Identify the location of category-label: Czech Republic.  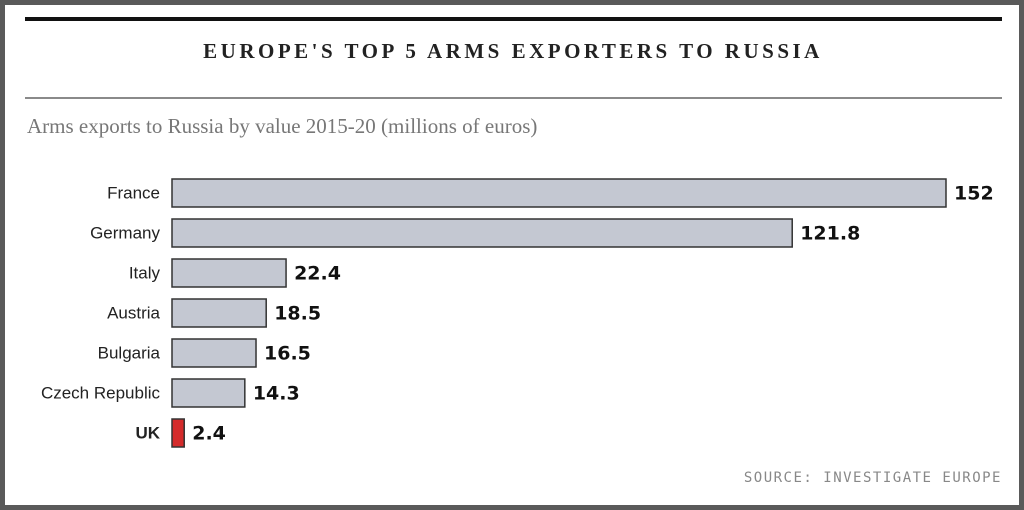
(101, 392).